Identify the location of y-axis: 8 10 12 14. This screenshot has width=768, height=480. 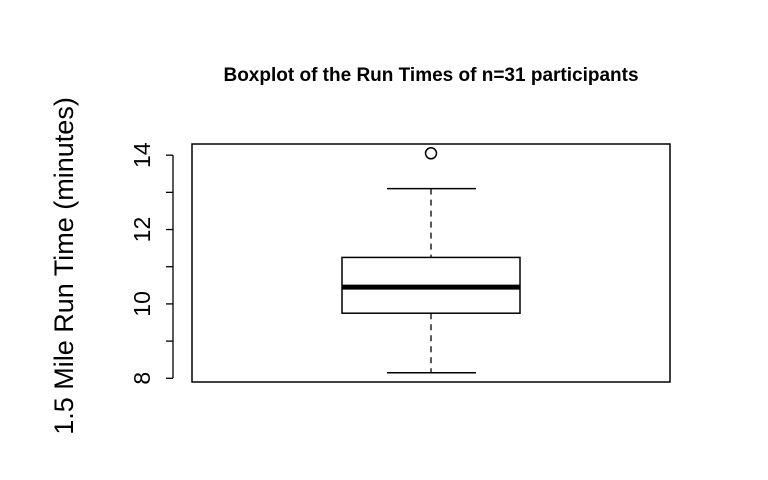
(151, 263).